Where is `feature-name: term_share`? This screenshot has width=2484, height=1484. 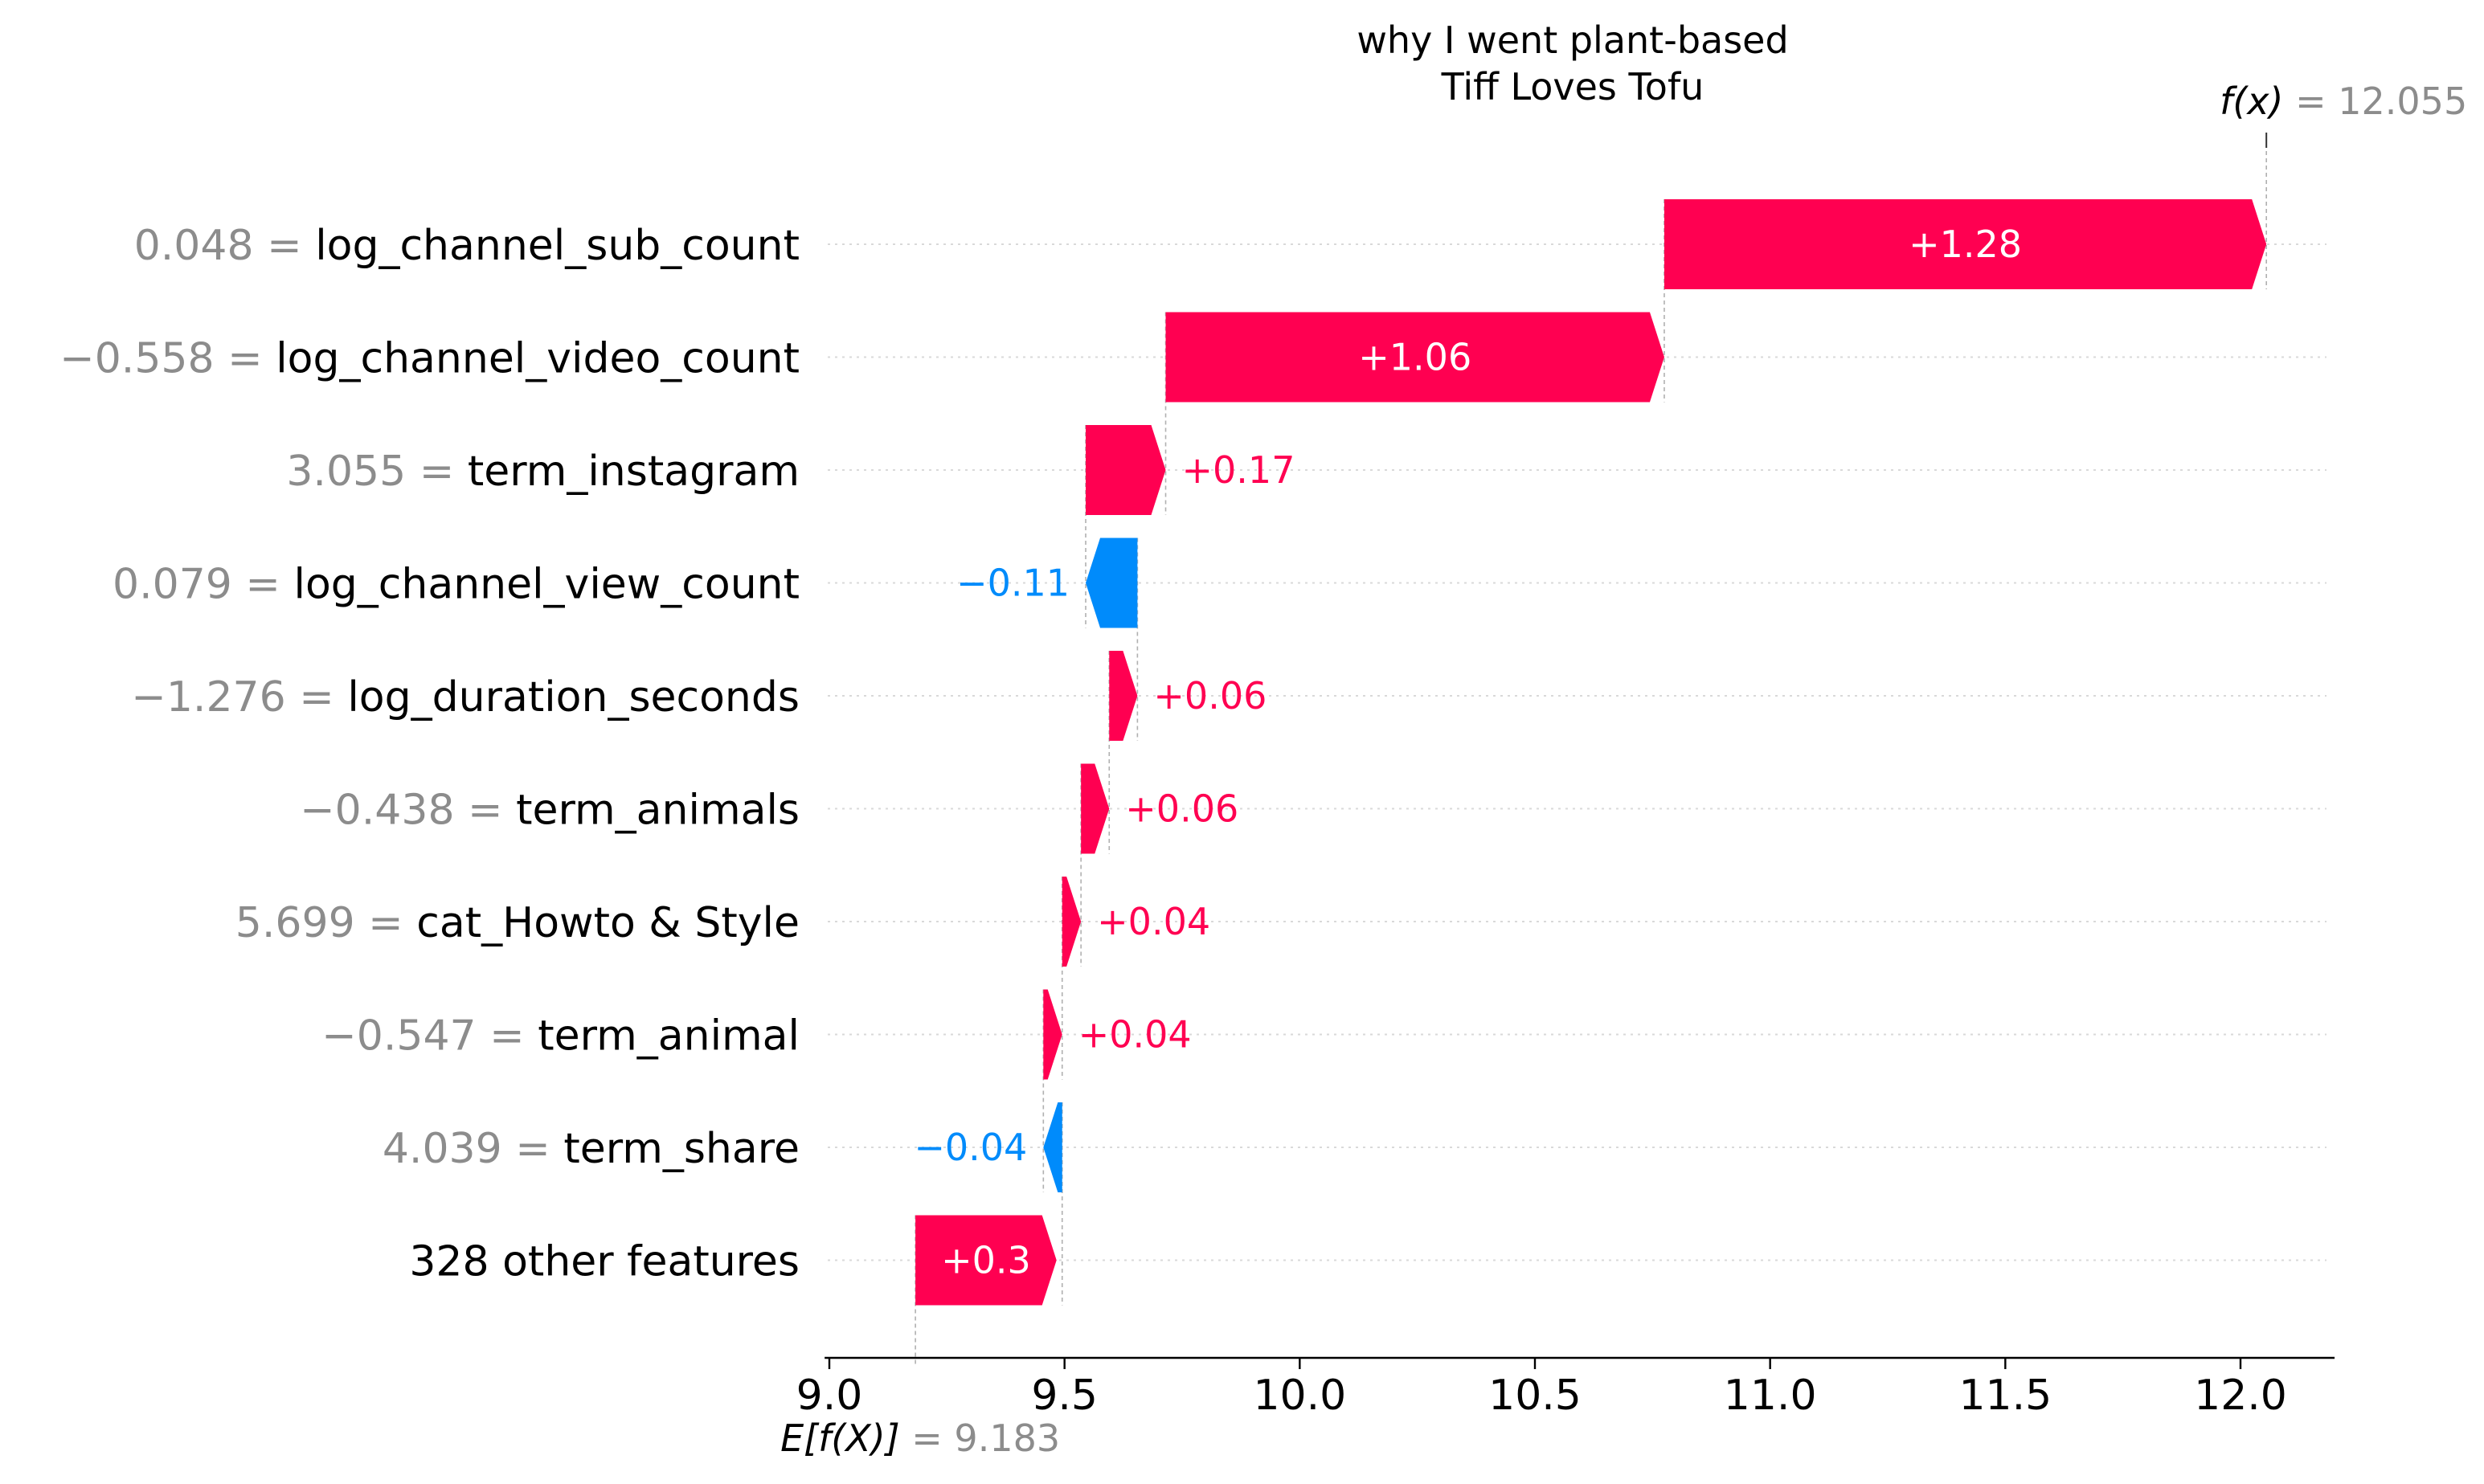 feature-name: term_share is located at coordinates (681, 1149).